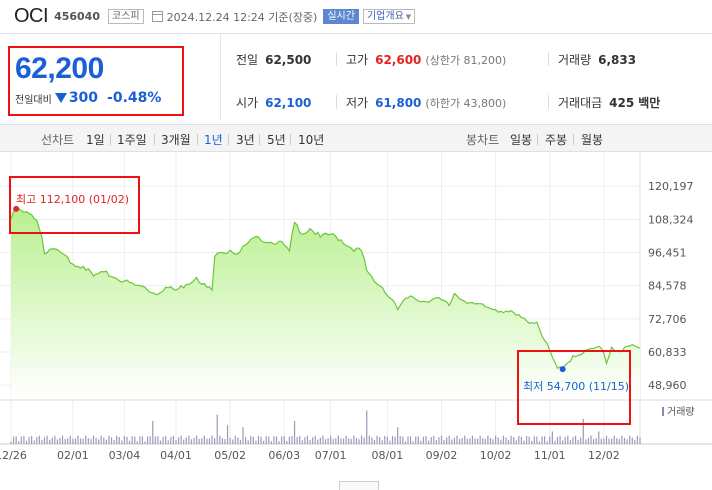 The width and height of the screenshot is (712, 490). What do you see at coordinates (242, 17) in the screenshot?
I see `quote-datetime: 2024.12.24 12:24 기준(장중)` at bounding box center [242, 17].